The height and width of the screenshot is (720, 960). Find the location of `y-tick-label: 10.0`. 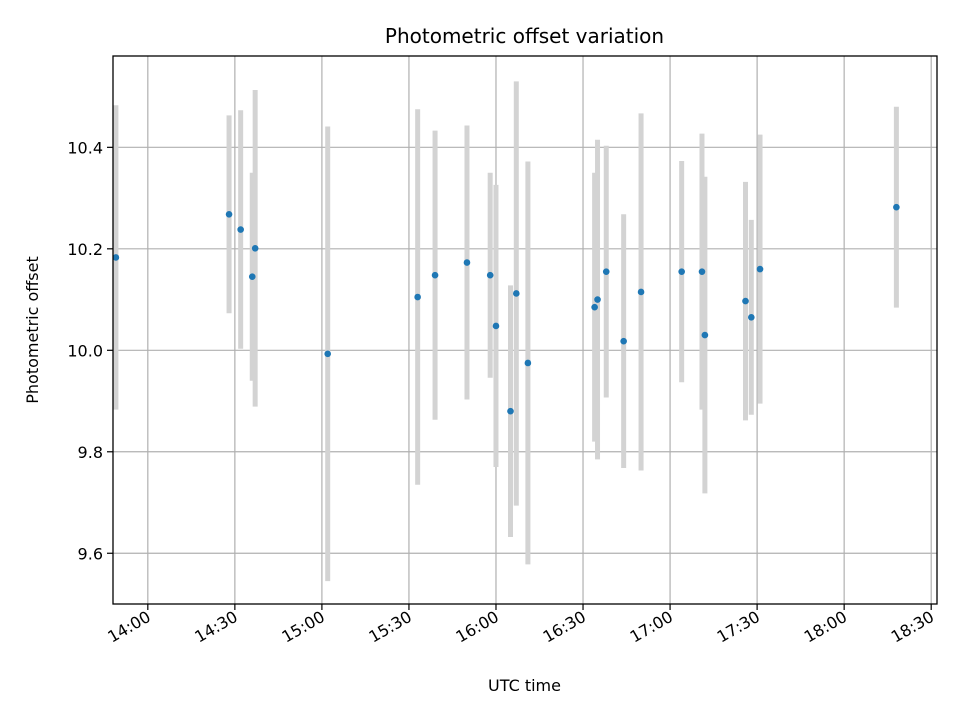

y-tick-label: 10.0 is located at coordinates (85, 350).